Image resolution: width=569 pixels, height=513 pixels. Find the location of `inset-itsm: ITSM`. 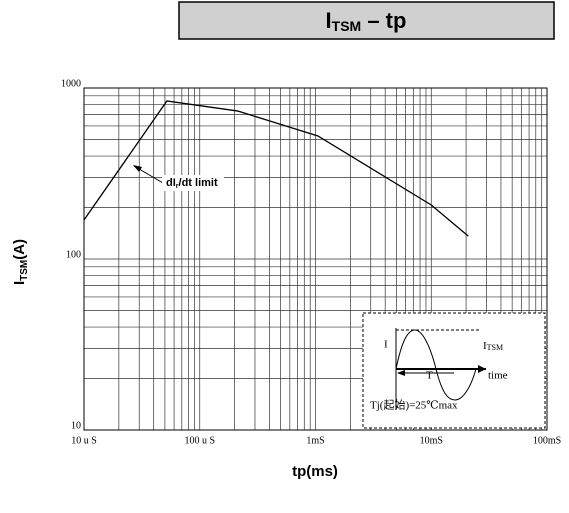

inset-itsm: ITSM is located at coordinates (493, 346).